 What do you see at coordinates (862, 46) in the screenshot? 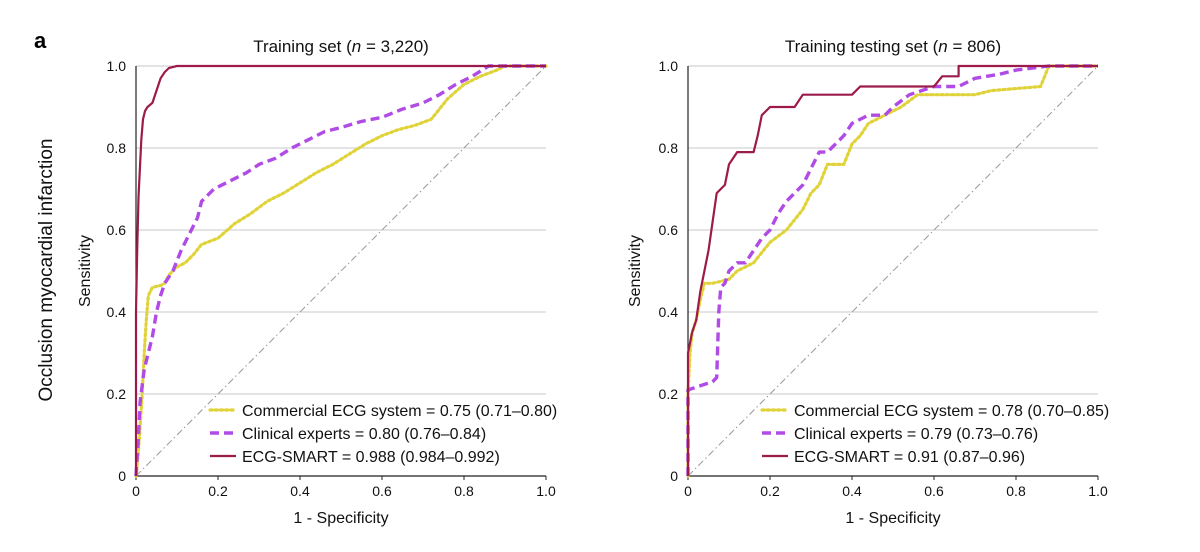
I see `chart-title-prefix: Training testing set (` at bounding box center [862, 46].